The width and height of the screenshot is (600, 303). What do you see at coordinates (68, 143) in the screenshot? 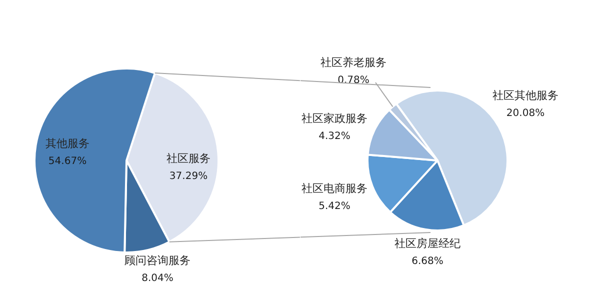
I see `slice-label: 其他服务` at bounding box center [68, 143].